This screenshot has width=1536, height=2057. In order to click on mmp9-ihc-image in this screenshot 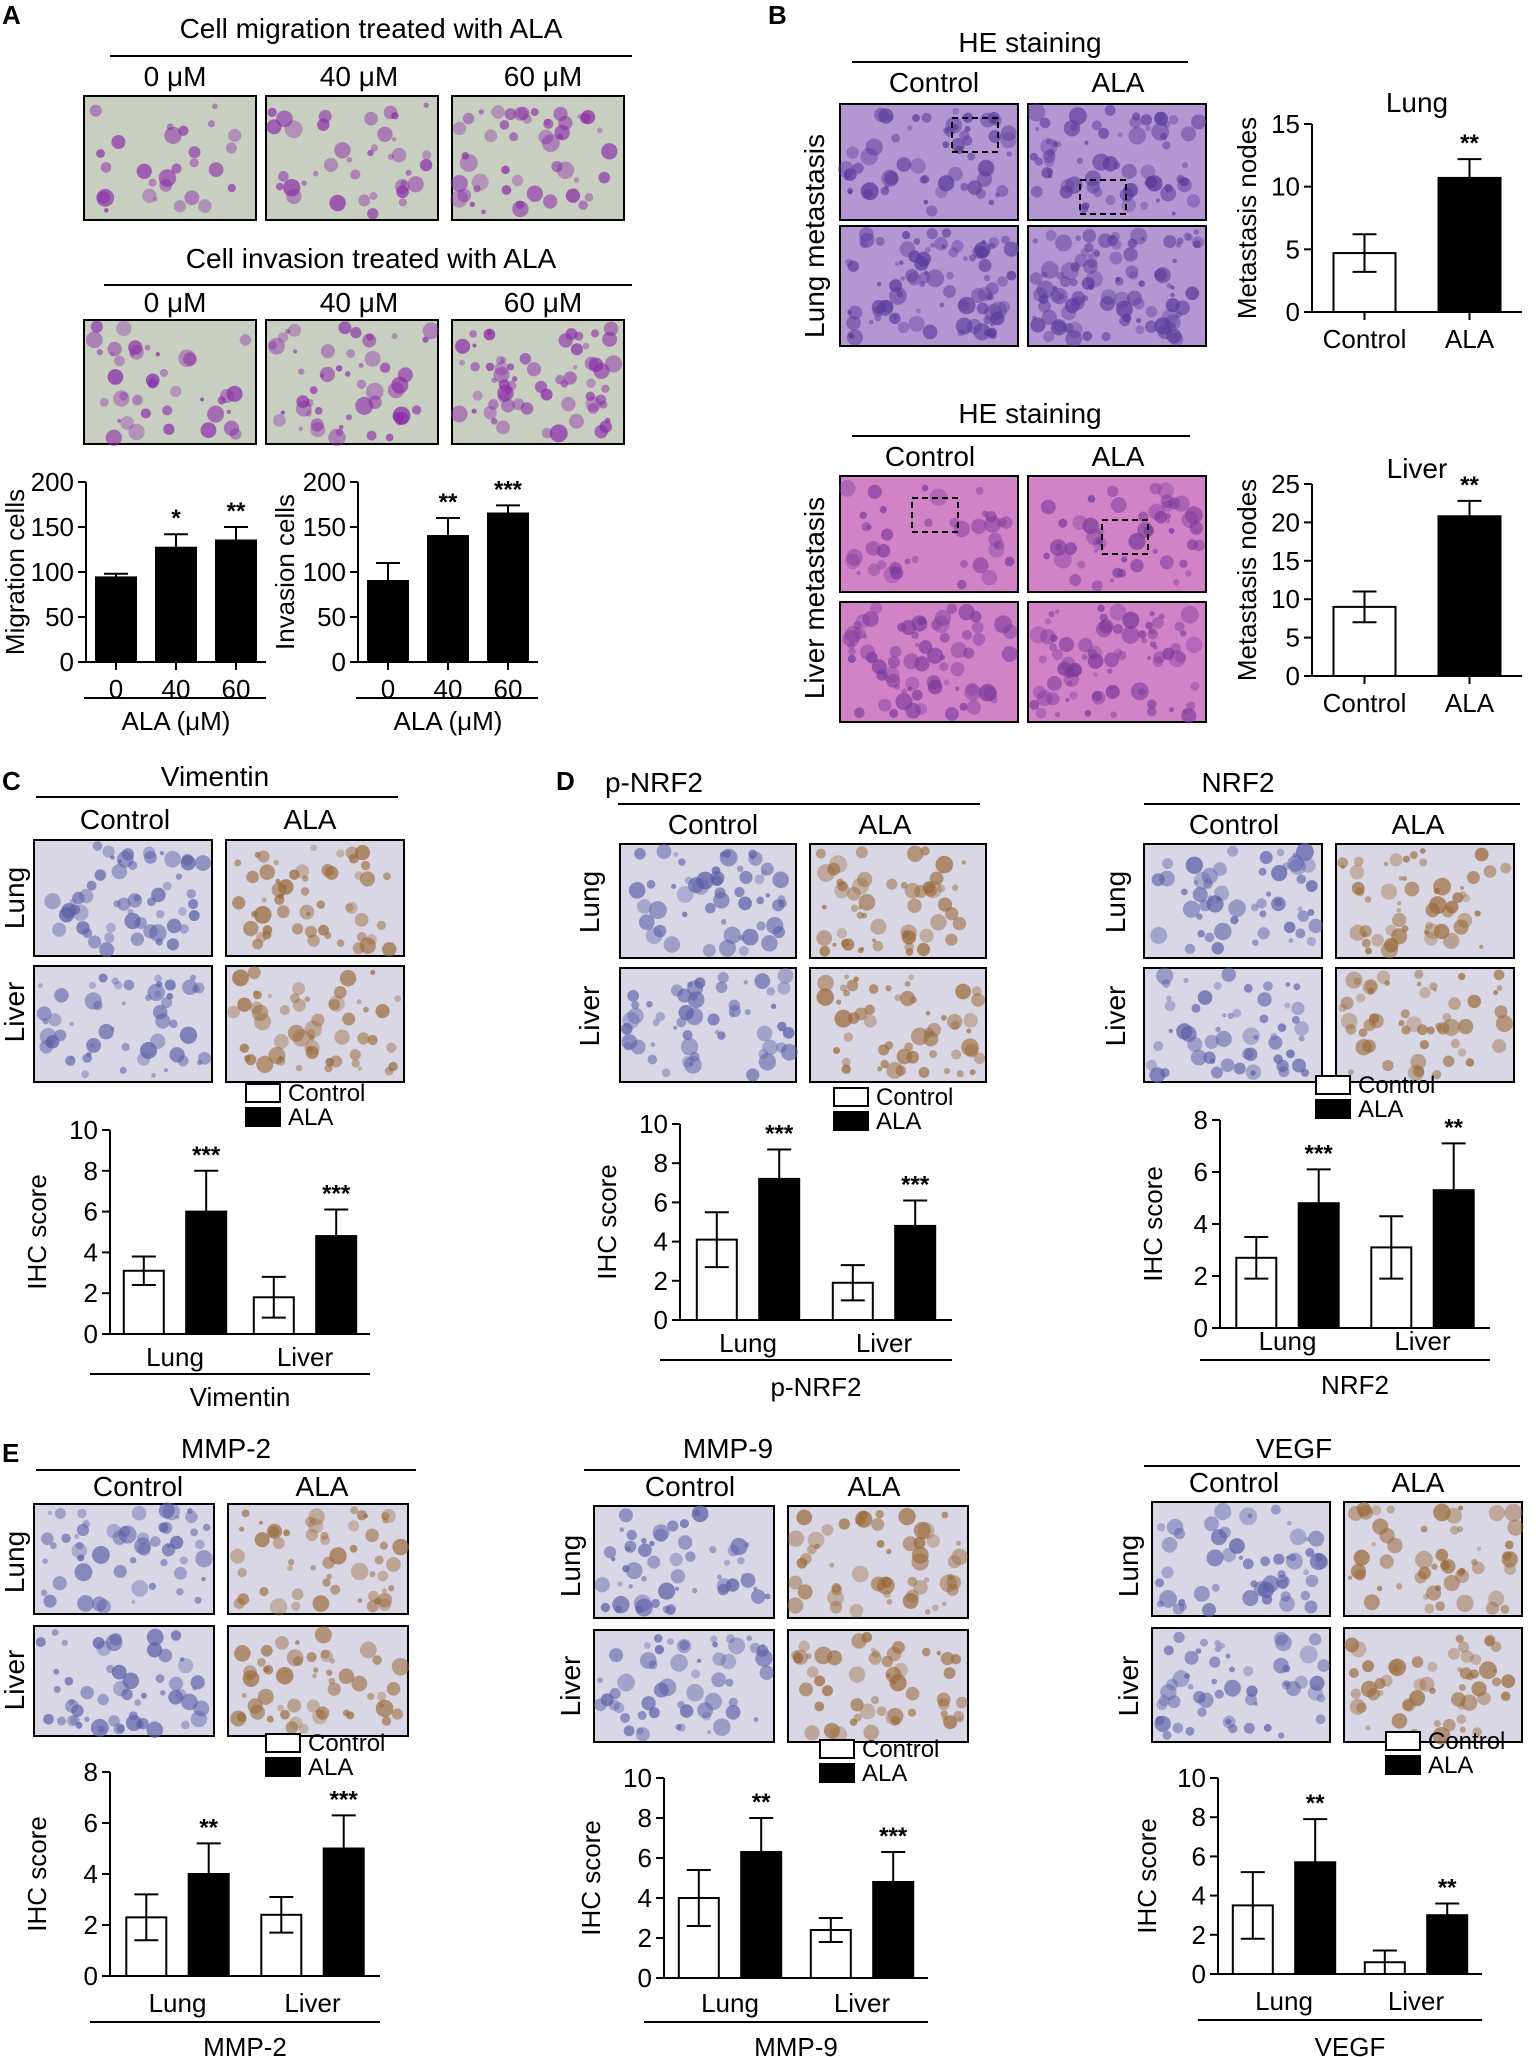, I will do `click(684, 1686)`.